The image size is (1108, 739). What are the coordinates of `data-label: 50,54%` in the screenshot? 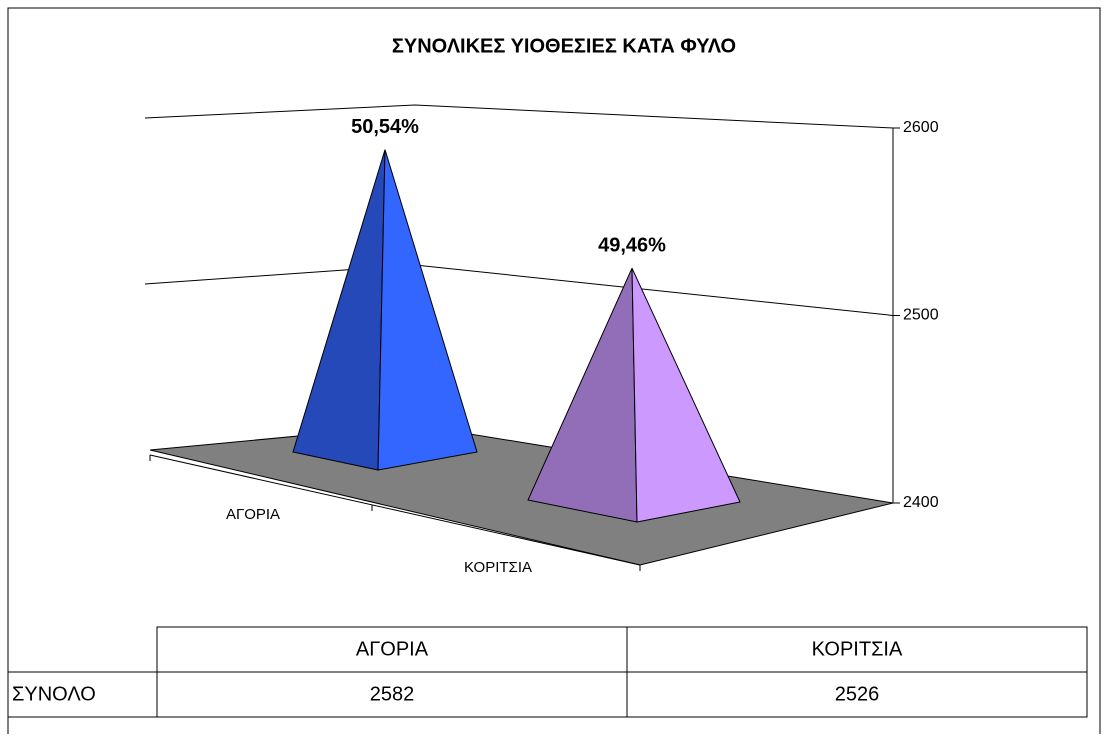 It's located at (385, 127).